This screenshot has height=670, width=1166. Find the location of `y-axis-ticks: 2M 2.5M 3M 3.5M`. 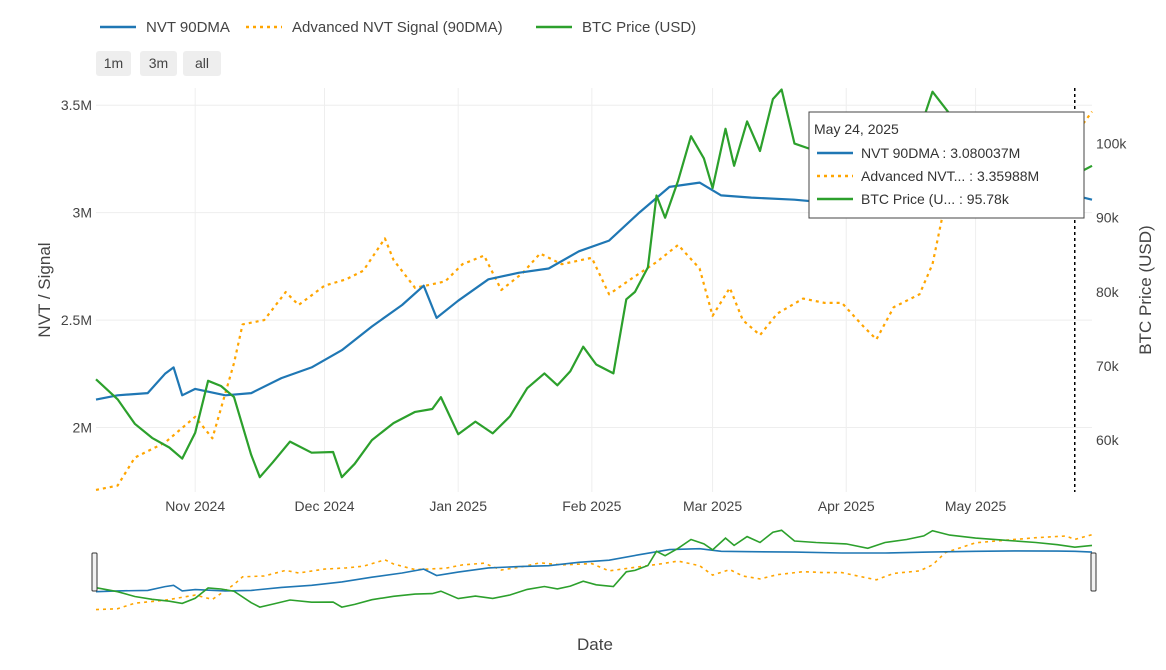

y-axis-ticks: 2M 2.5M 3M 3.5M is located at coordinates (76, 266).